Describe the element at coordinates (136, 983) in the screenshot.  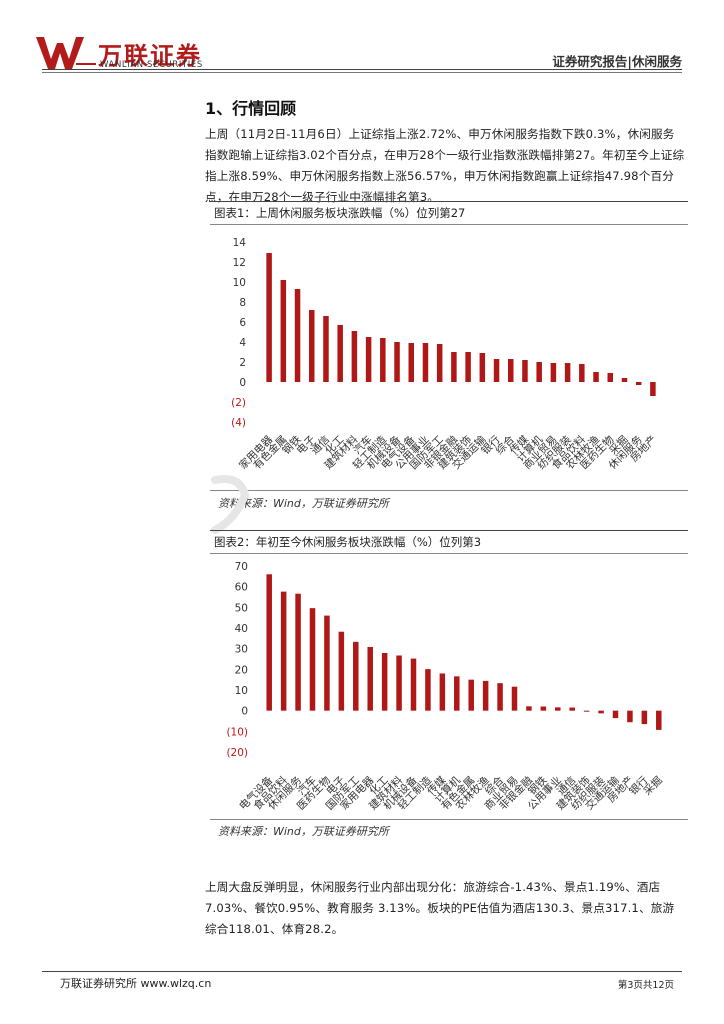
I see `footer-website: 万联证券研究所 www.wlzq.cn` at that location.